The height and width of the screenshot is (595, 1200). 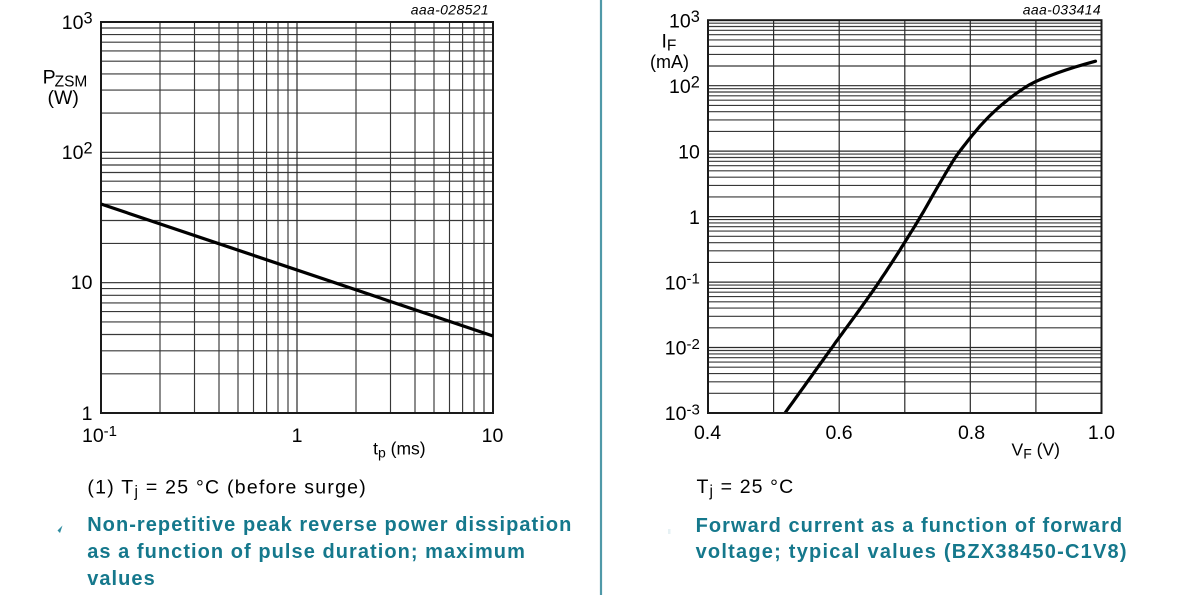 I want to click on svg-text: (W), so click(x=62, y=98).